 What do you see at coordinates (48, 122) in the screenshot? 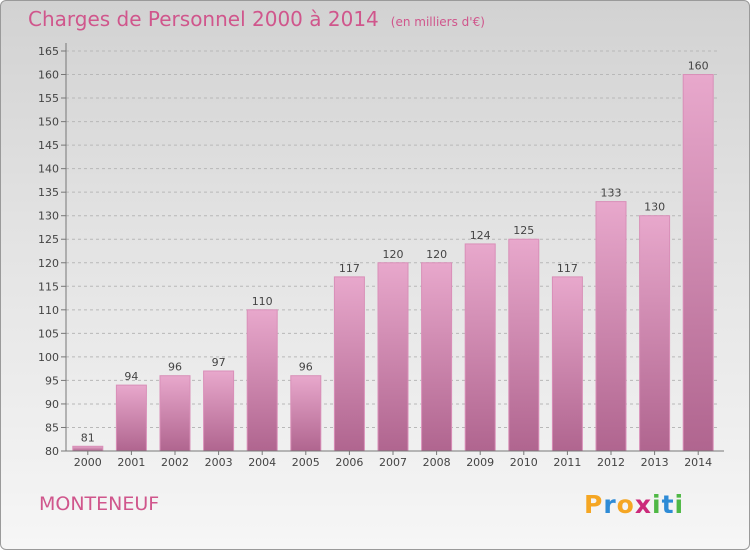
I see `y-tick-label: 150` at bounding box center [48, 122].